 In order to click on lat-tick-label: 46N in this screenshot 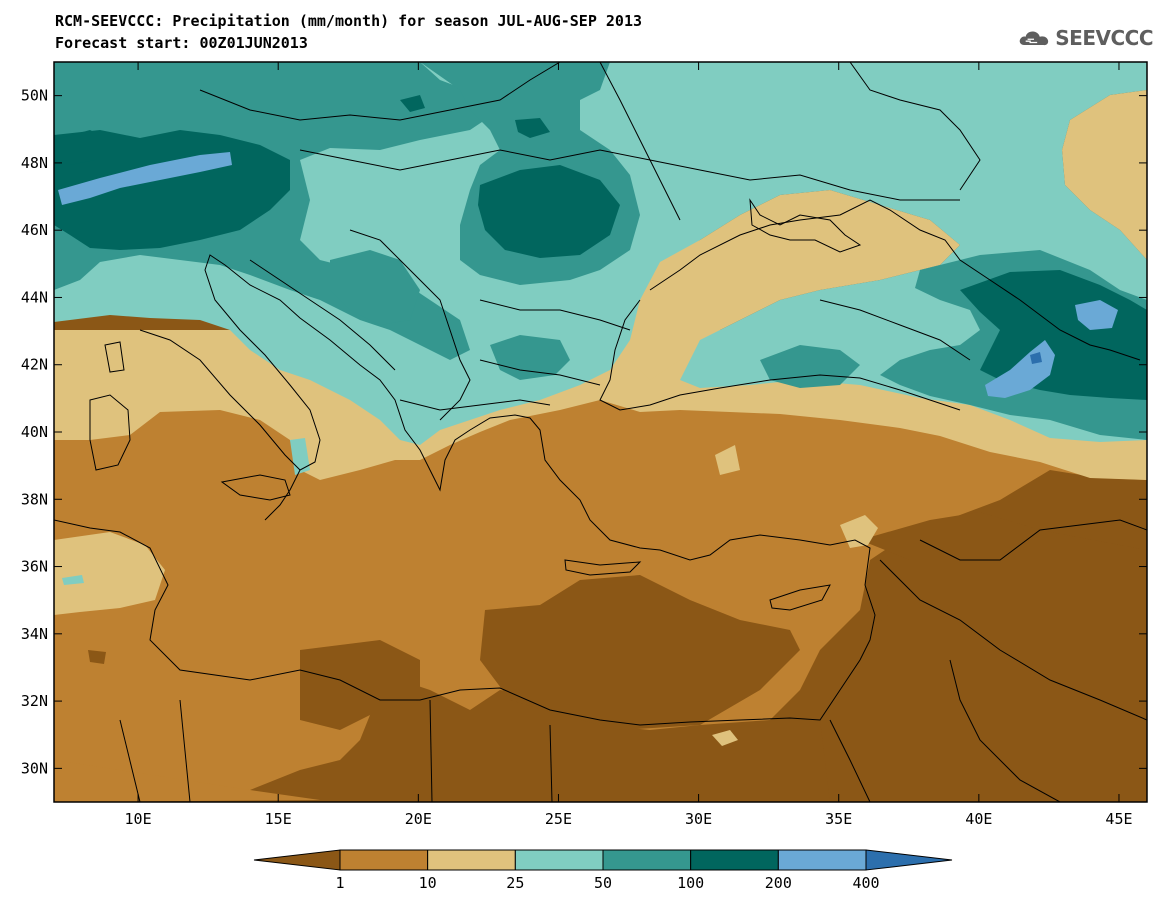, I will do `click(34, 230)`.